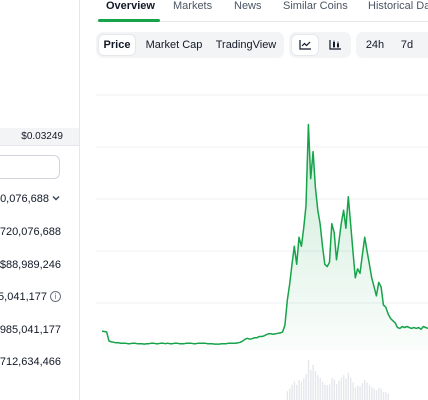  What do you see at coordinates (174, 45) in the screenshot?
I see `market-cap-button: Market Cap` at bounding box center [174, 45].